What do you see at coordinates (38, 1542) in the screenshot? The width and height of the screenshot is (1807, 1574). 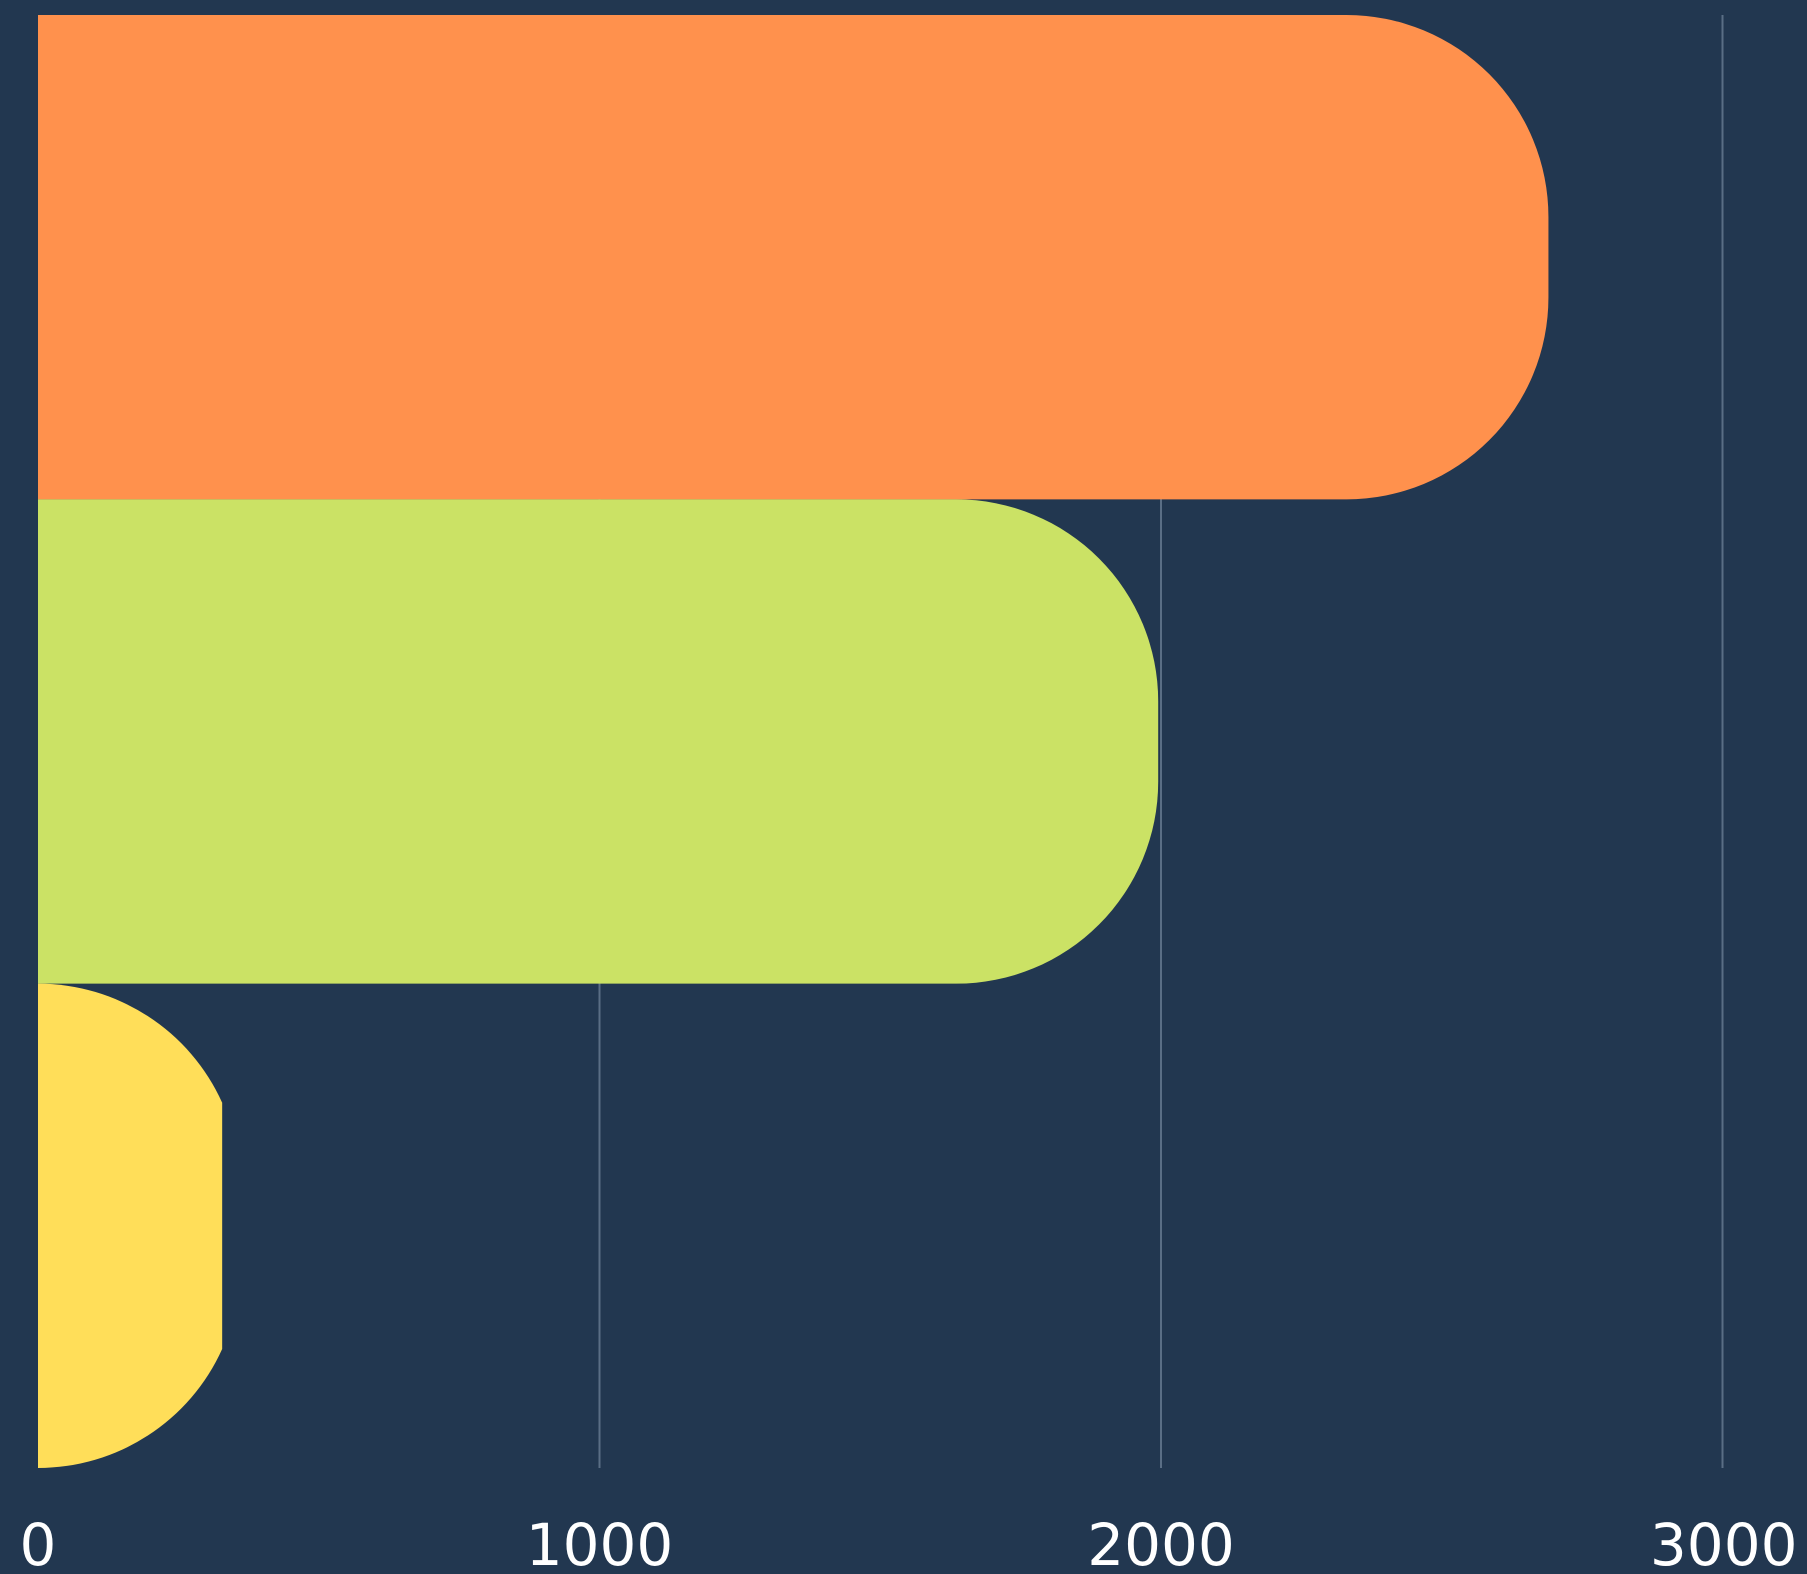 I see `x-tick-label-0: 0` at bounding box center [38, 1542].